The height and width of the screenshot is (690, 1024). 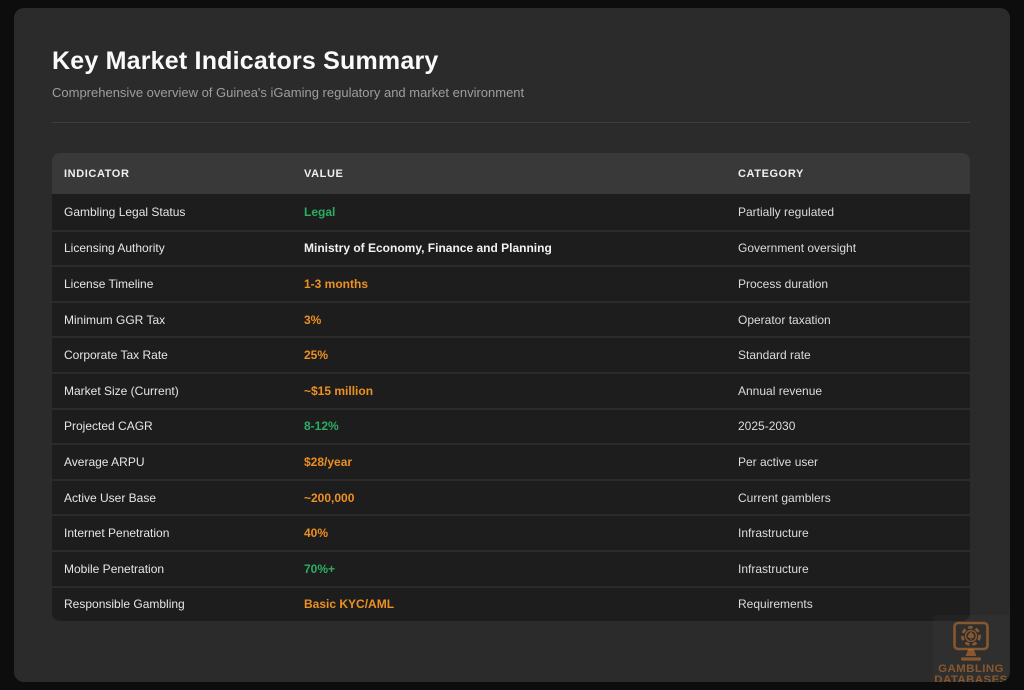 I want to click on value-cell: $28/year, so click(x=328, y=461).